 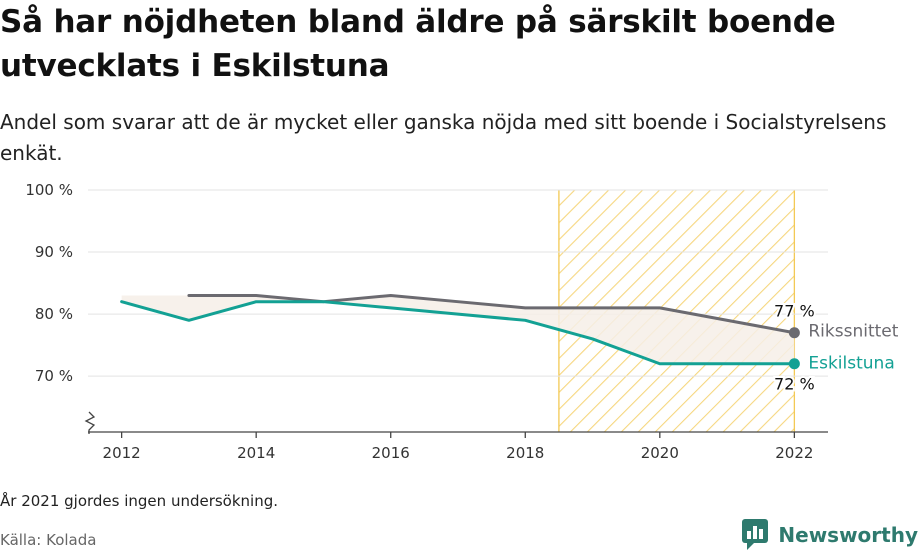 What do you see at coordinates (794, 311) in the screenshot?
I see `end-value-label-riksnittet: 77 %` at bounding box center [794, 311].